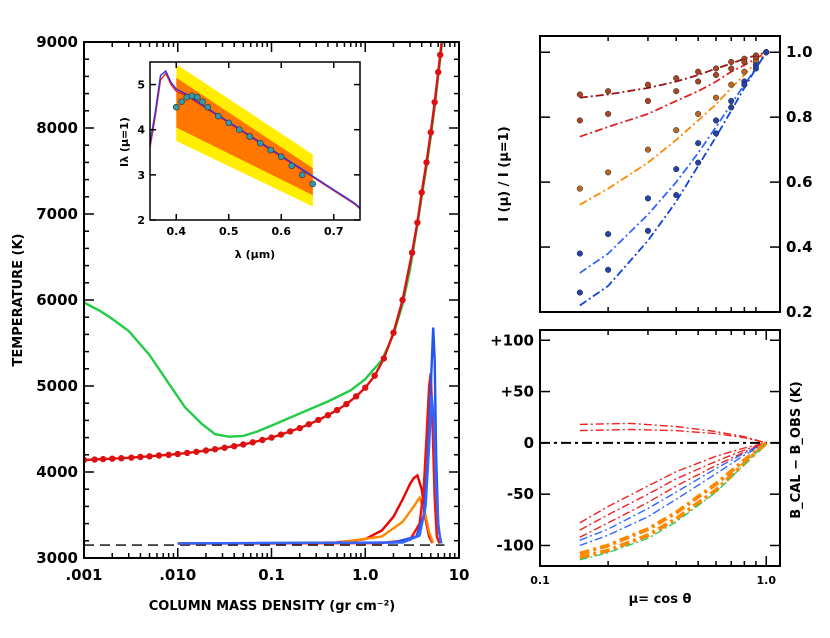 This screenshot has height=638, width=830. What do you see at coordinates (799, 182) in the screenshot?
I see `intensity-ratio-ytick-label: 0.6` at bounding box center [799, 182].